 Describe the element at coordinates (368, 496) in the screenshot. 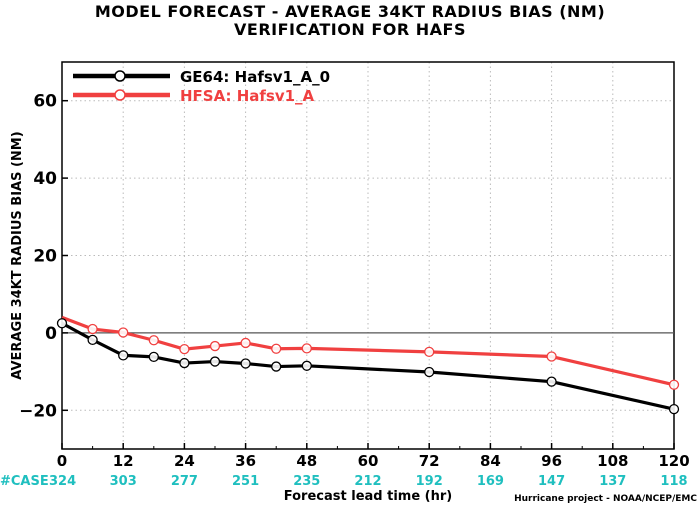

I see `x-axis-label: Forecast lead time (hr)` at that location.